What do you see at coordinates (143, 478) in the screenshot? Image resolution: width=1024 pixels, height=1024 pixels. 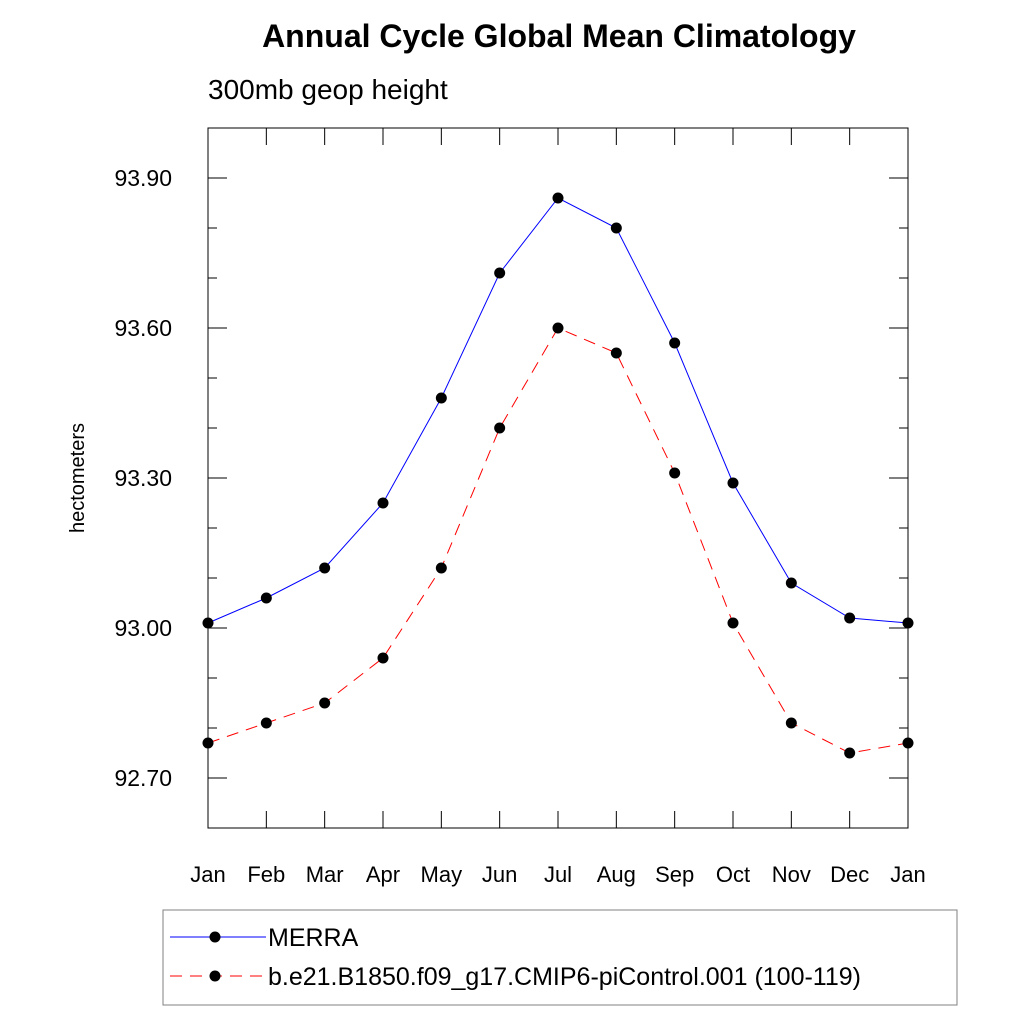 I see `y-tick-label: 93.30` at bounding box center [143, 478].